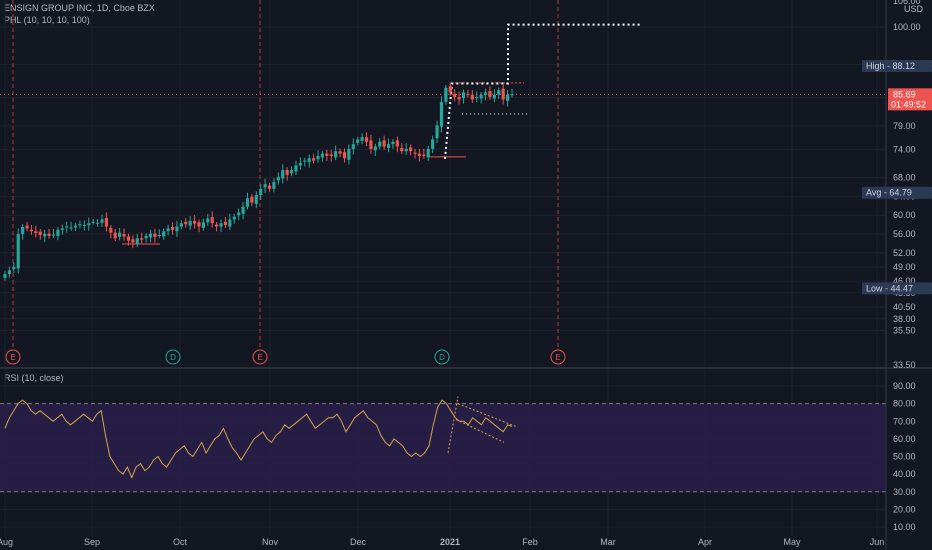 The width and height of the screenshot is (932, 550). Describe the element at coordinates (890, 66) in the screenshot. I see `high-badge-text: High - 88.12` at that location.